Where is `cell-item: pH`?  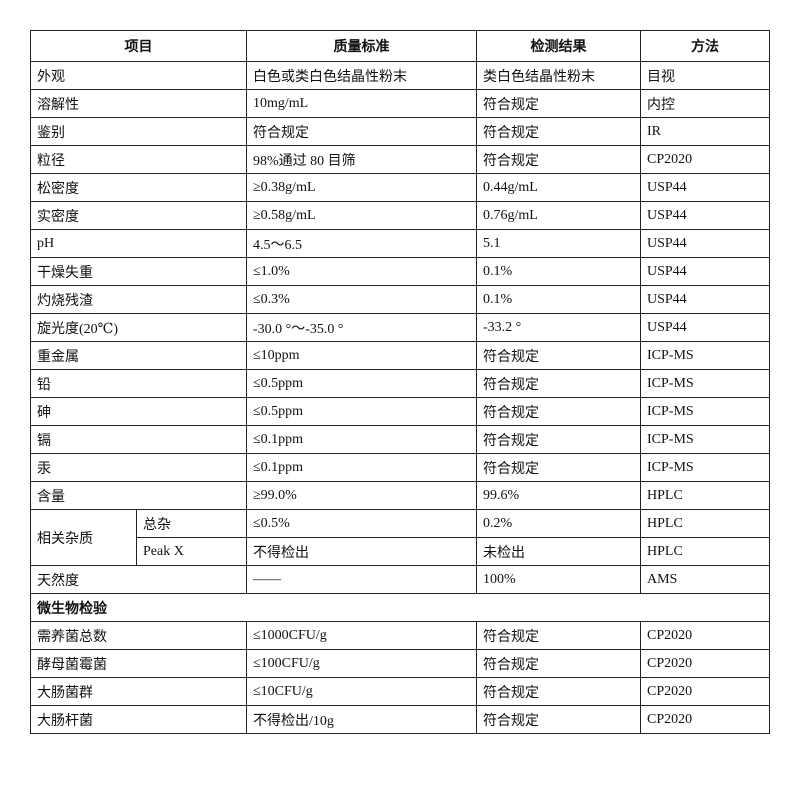 cell-item: pH is located at coordinates (138, 243).